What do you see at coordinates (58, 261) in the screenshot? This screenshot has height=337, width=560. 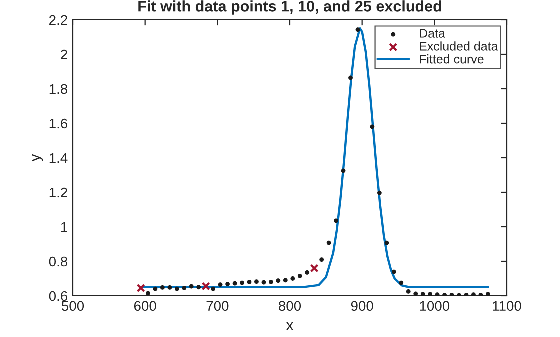 I see `y-tick-label: 0.8` at bounding box center [58, 261].